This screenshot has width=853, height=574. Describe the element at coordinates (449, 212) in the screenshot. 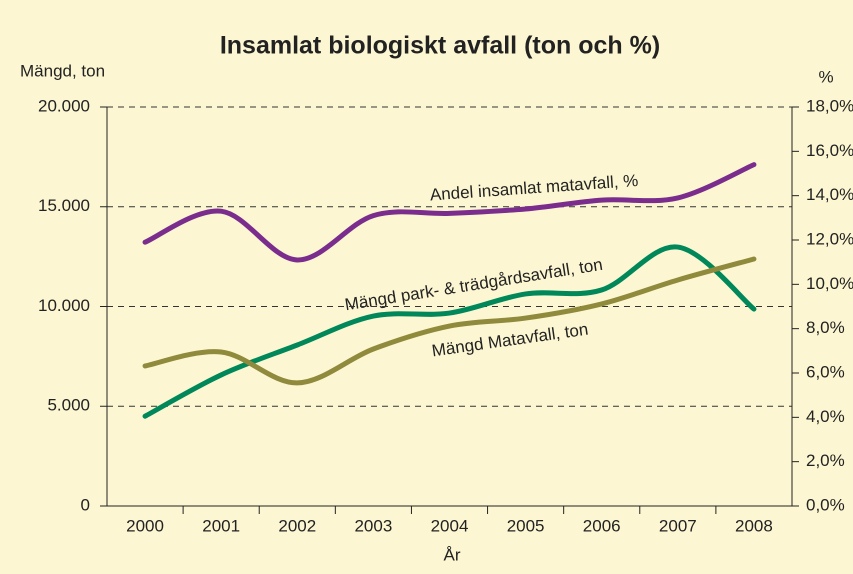

I see `line` at that location.